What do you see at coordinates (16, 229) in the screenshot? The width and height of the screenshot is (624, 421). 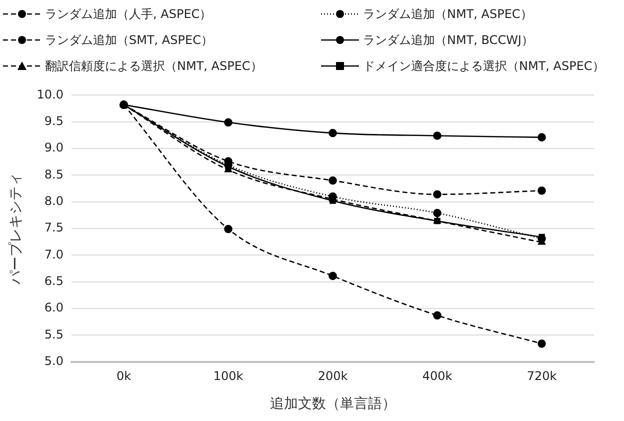 I see `y-axis-title: パープレキシティ` at bounding box center [16, 229].